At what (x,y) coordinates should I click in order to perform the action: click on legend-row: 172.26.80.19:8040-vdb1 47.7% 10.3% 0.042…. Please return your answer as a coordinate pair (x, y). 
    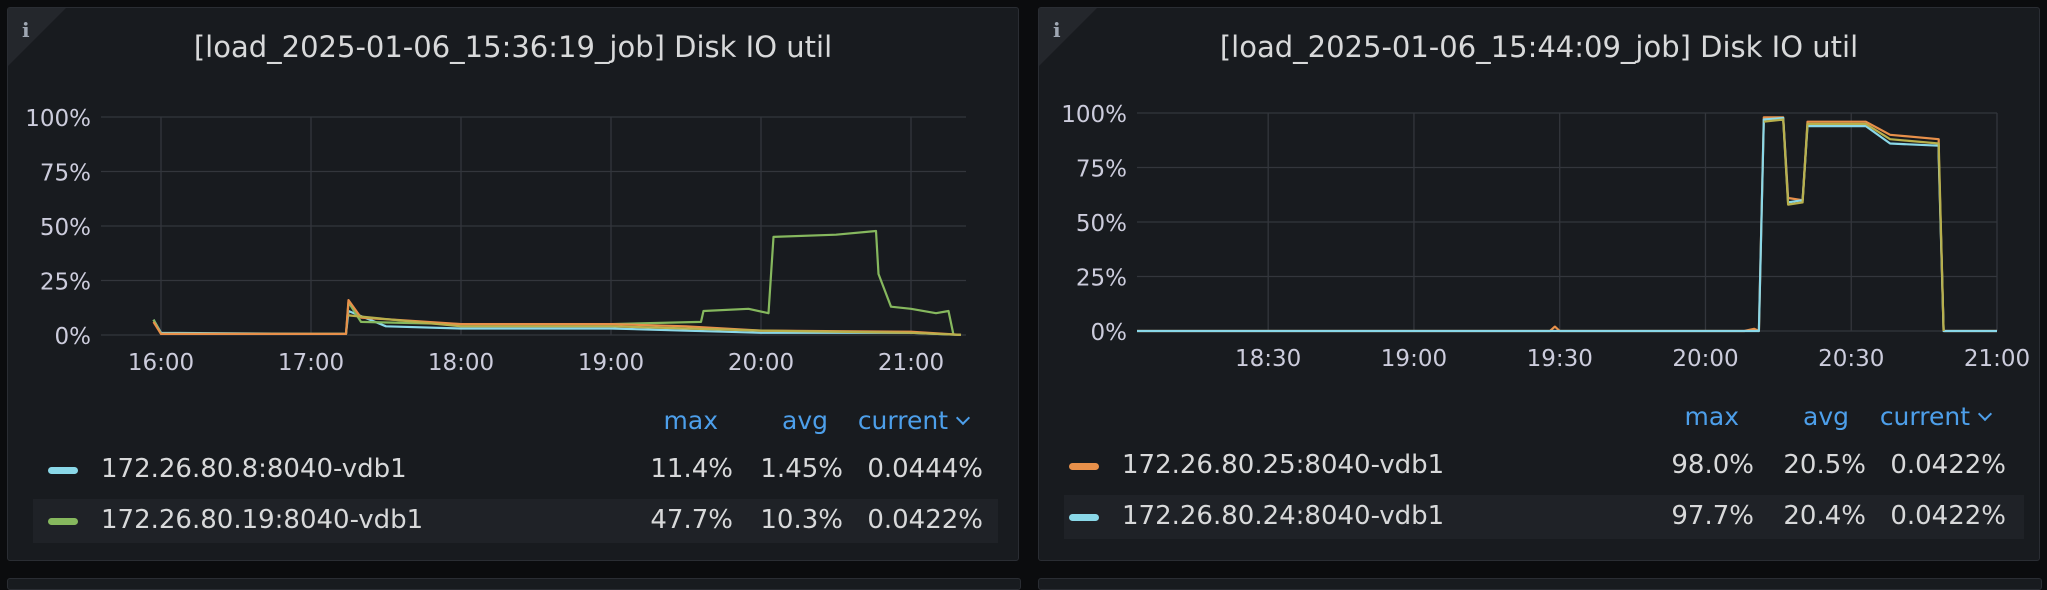
    Looking at the image, I should click on (515, 521).